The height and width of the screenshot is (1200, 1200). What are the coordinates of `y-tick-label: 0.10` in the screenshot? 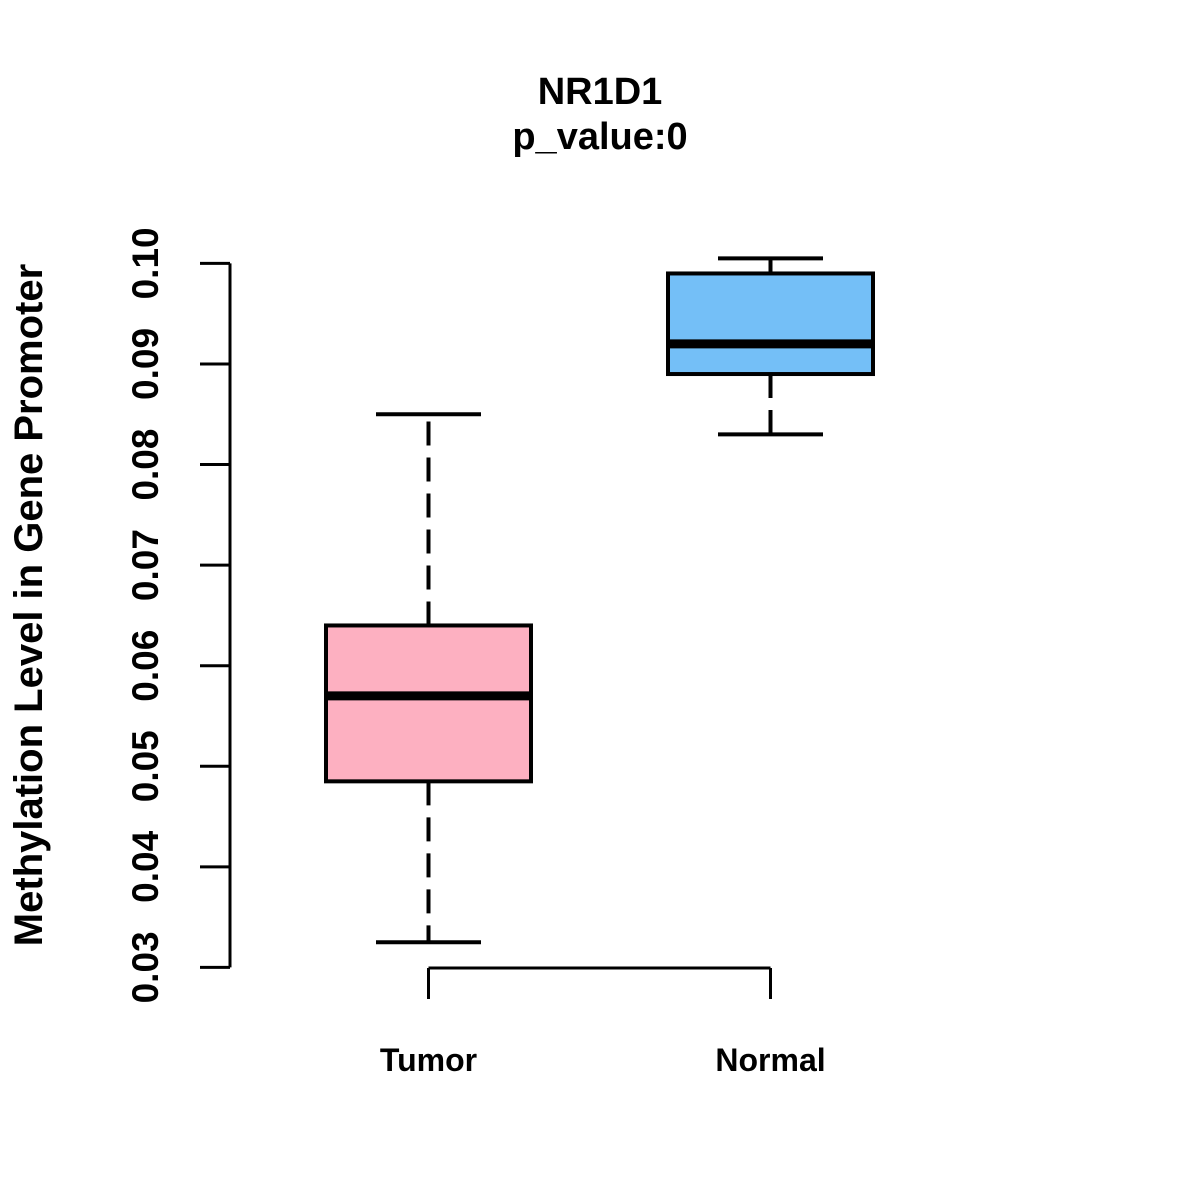 It's located at (145, 263).